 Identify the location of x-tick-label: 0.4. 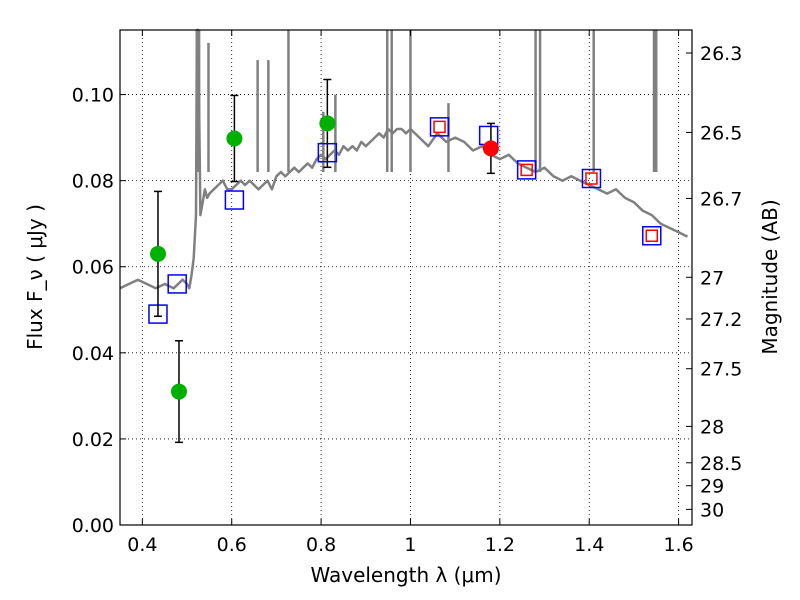
(142, 545).